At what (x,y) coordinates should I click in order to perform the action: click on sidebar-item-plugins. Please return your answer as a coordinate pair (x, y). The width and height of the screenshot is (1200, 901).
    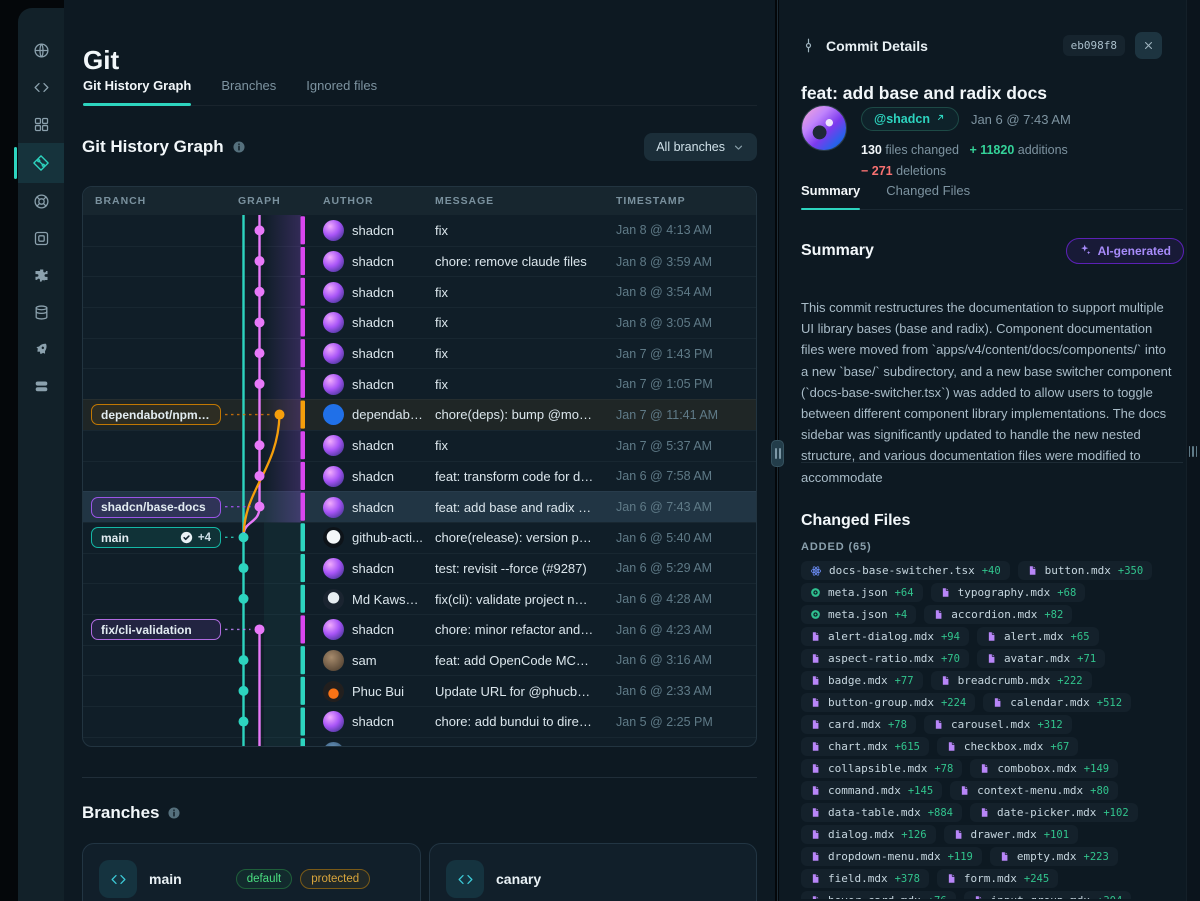
    Looking at the image, I should click on (41, 275).